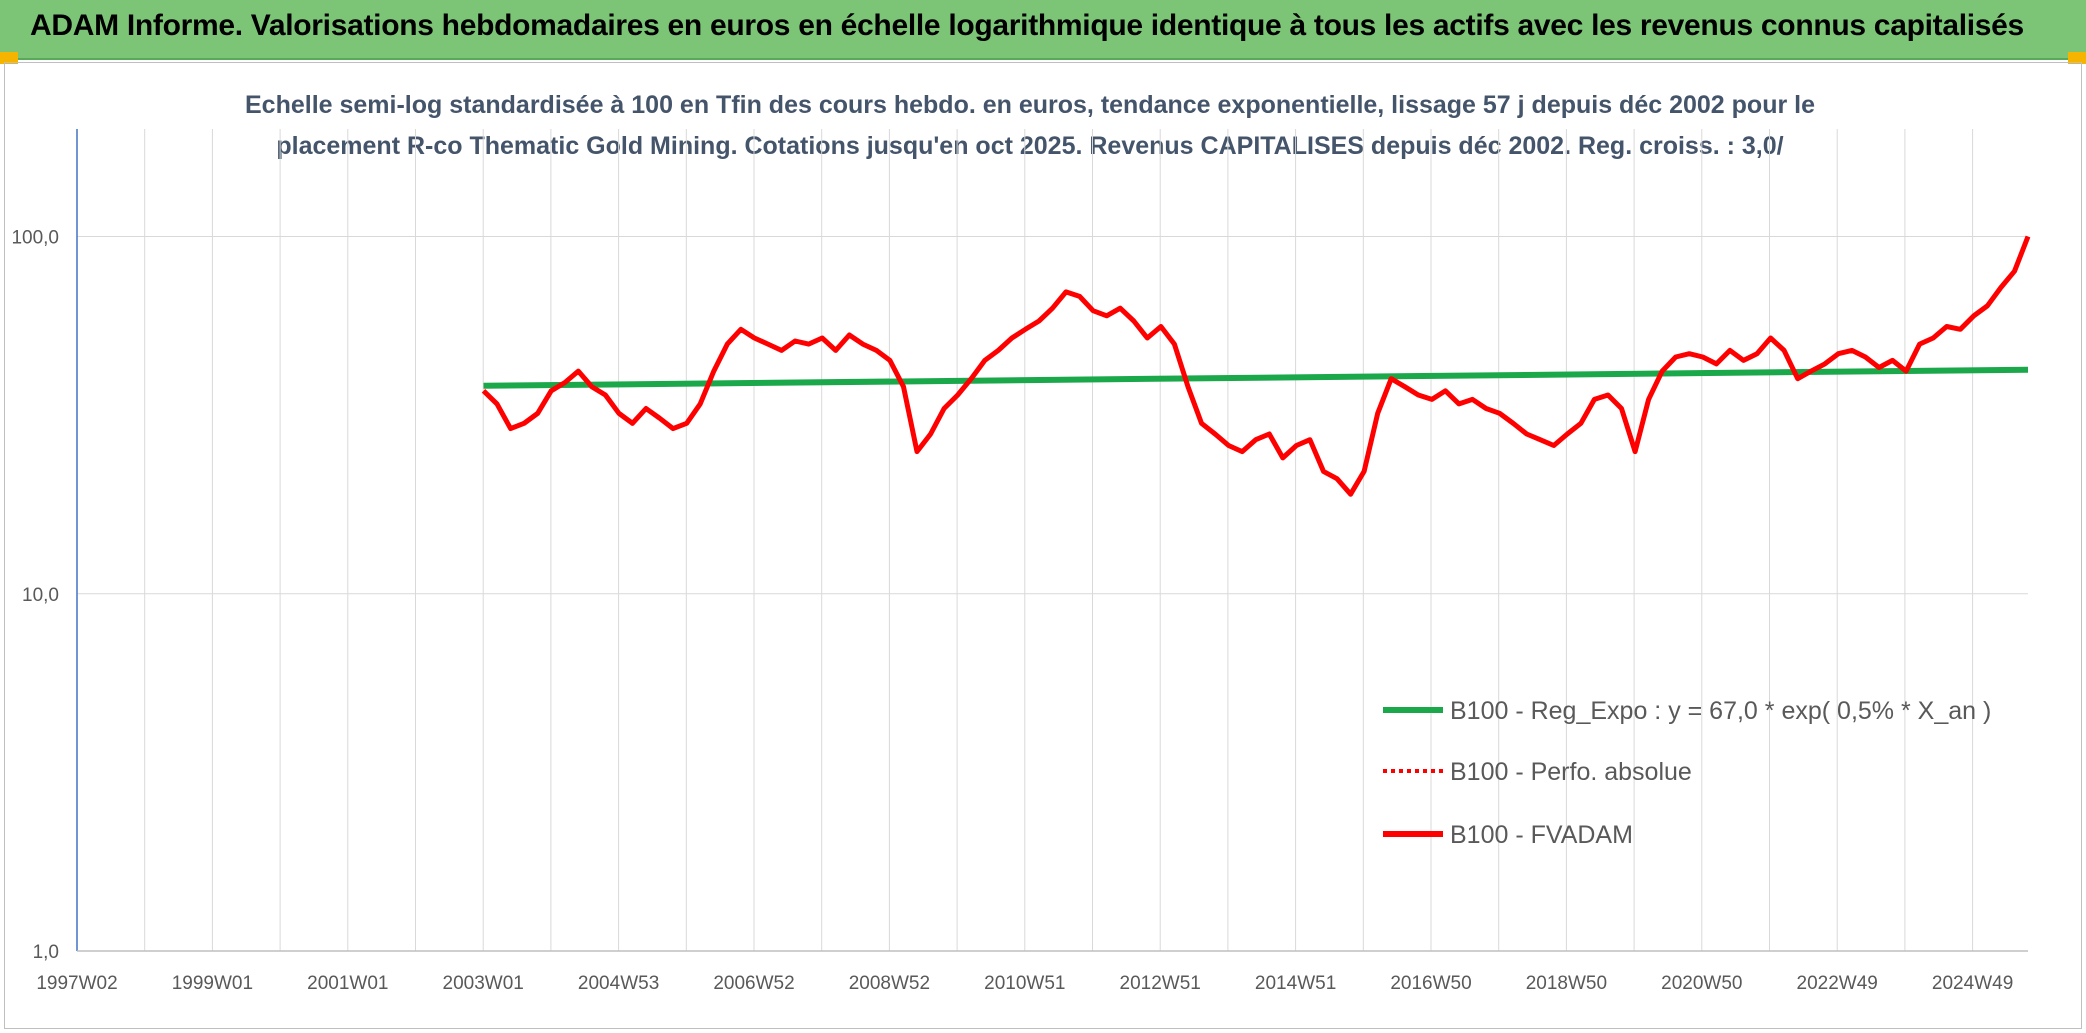 The height and width of the screenshot is (1033, 2086). What do you see at coordinates (1972, 983) in the screenshot?
I see `x-tick-label: 2024W49` at bounding box center [1972, 983].